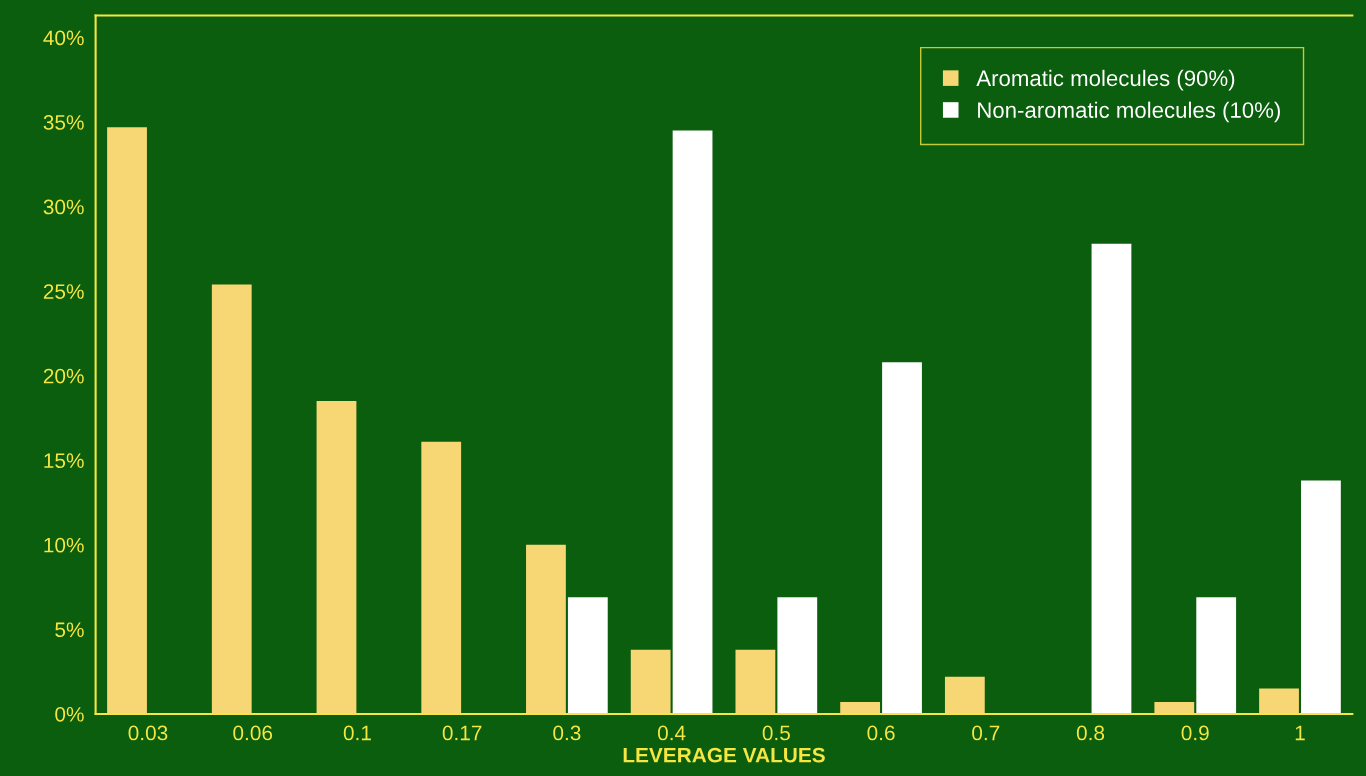 Image resolution: width=1366 pixels, height=776 pixels. I want to click on x-tick-label: 0.5, so click(776, 733).